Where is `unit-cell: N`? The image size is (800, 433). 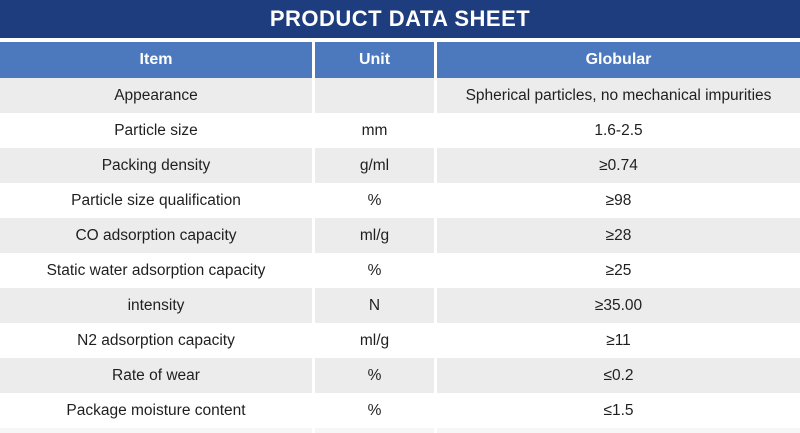 unit-cell: N is located at coordinates (374, 305).